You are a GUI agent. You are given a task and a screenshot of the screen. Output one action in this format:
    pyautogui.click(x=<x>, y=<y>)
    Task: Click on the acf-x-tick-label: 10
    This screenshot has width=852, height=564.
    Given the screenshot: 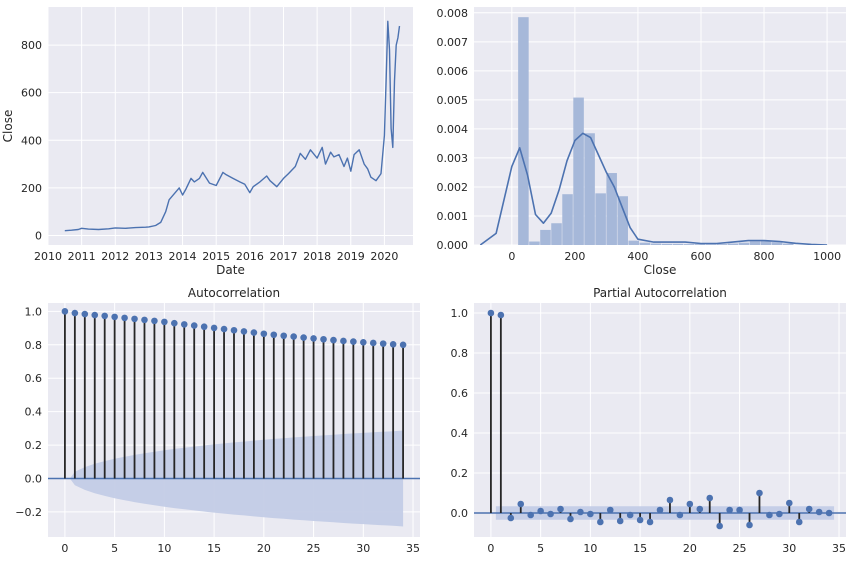 What is the action you would take?
    pyautogui.click(x=164, y=548)
    